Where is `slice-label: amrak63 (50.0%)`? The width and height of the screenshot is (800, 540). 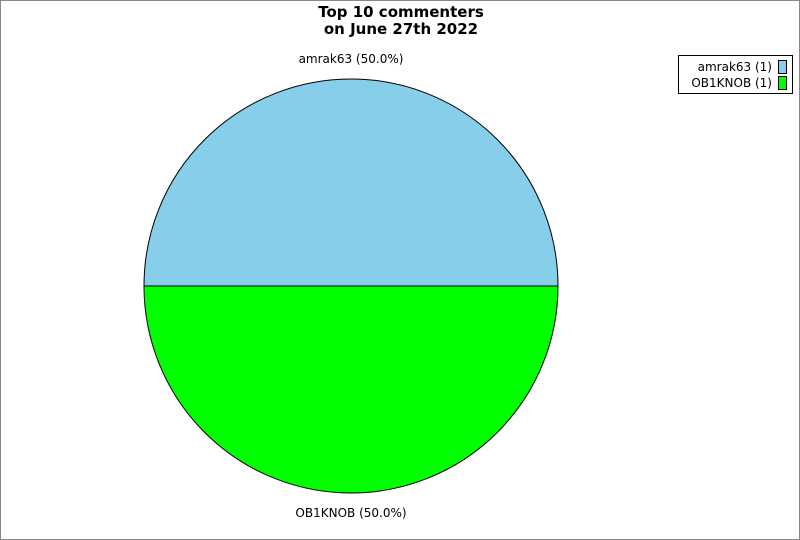
slice-label: amrak63 (50.0%) is located at coordinates (351, 59).